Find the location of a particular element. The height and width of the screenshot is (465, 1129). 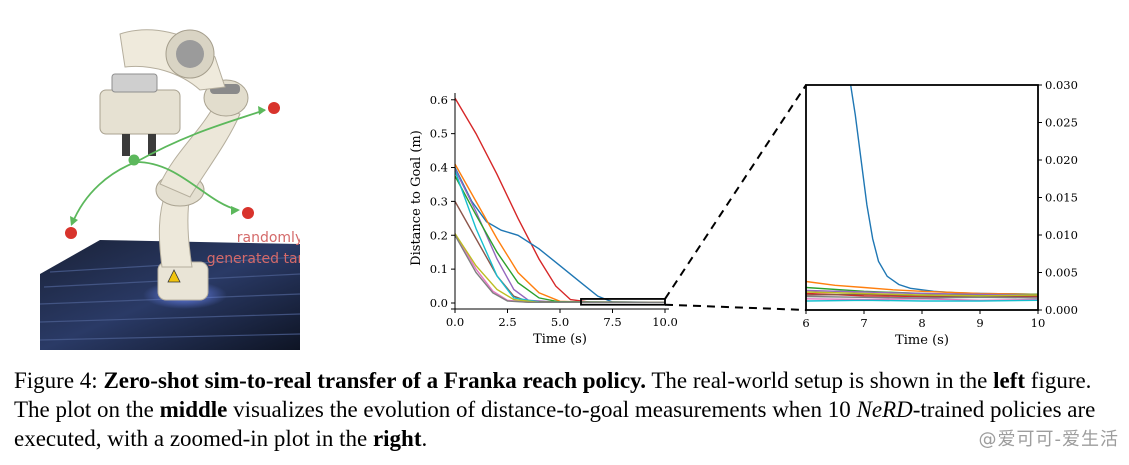

trajectory-arrows is located at coordinates (168, 167).